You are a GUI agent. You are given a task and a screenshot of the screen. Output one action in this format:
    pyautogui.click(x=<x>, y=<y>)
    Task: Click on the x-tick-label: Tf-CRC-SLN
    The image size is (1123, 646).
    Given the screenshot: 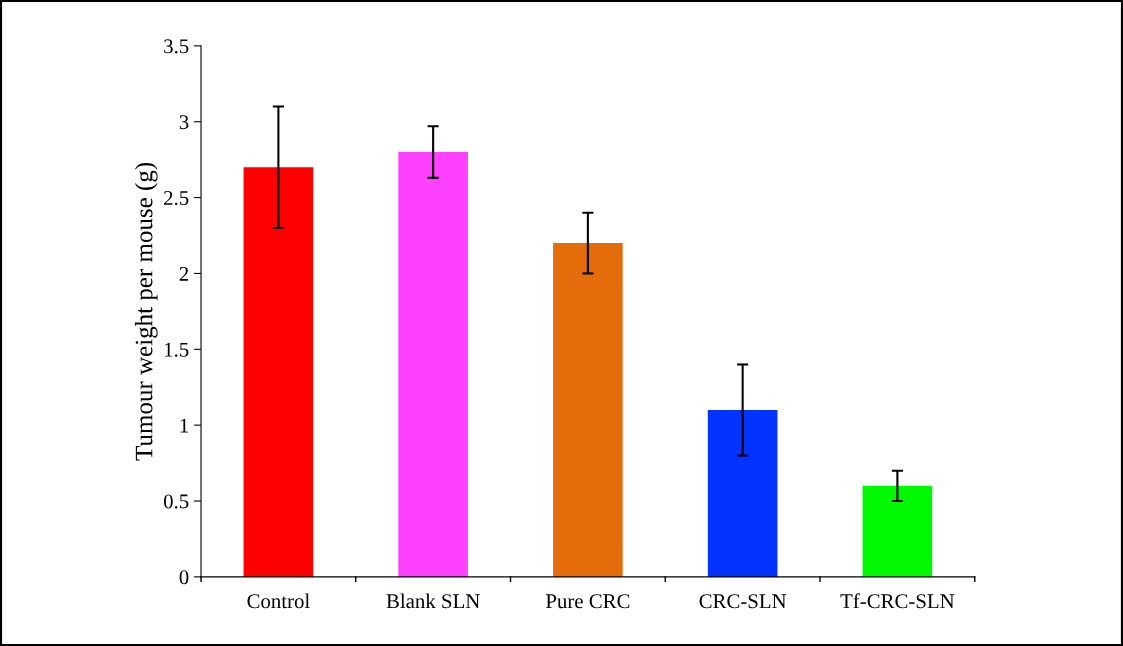 What is the action you would take?
    pyautogui.click(x=897, y=601)
    